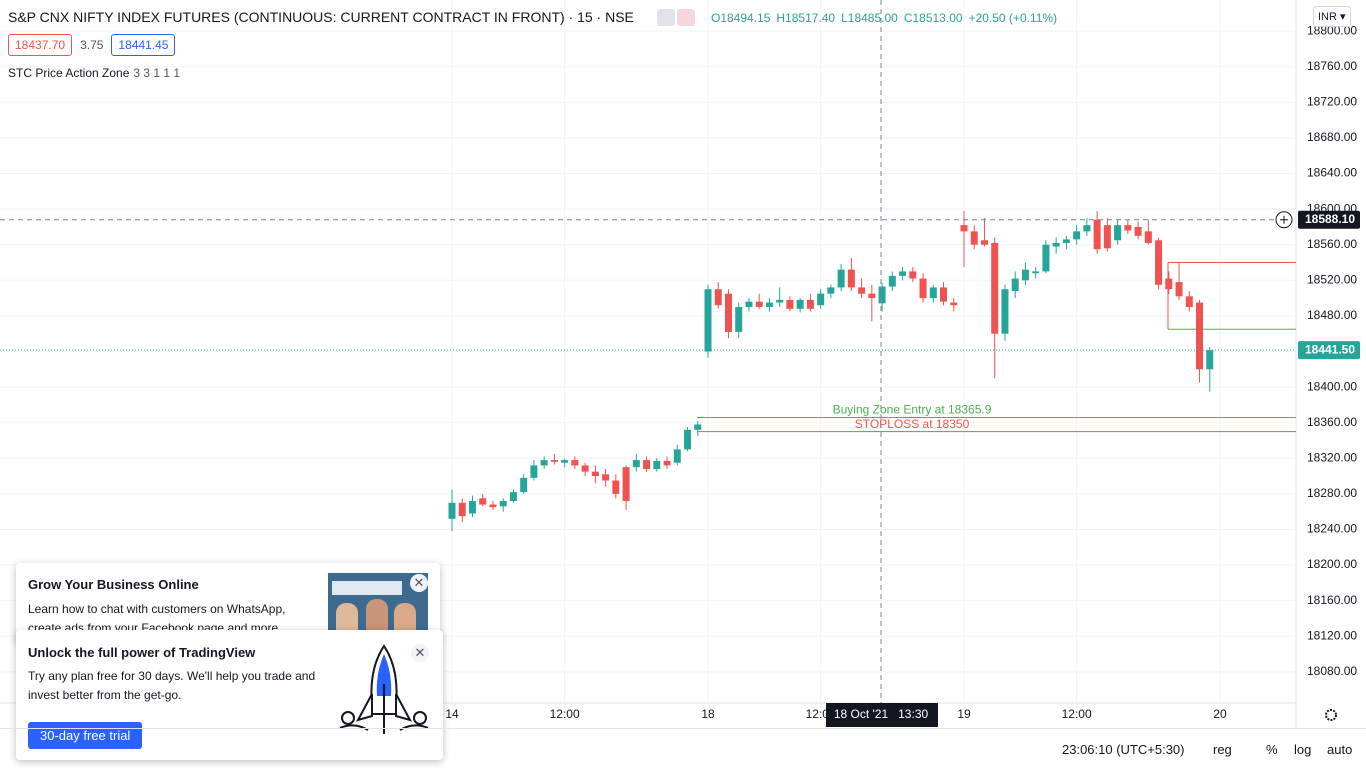 The width and height of the screenshot is (1366, 768). I want to click on y-tick-label: 18120.00, so click(1332, 635).